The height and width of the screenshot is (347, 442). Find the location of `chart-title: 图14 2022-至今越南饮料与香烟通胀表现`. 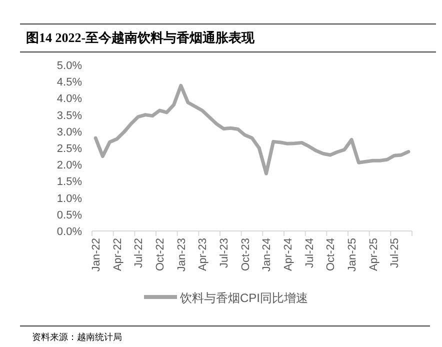

chart-title: 图14 2022-至今越南饮料与香烟通胀表现 is located at coordinates (141, 37).